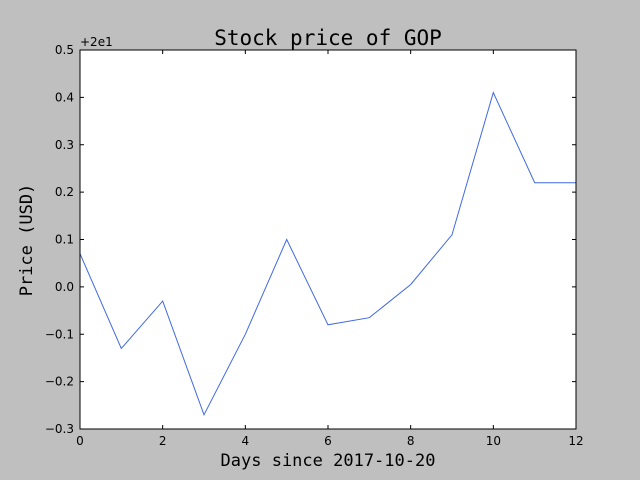 The image size is (640, 480). I want to click on y-axis-title: Price (USD), so click(27, 240).